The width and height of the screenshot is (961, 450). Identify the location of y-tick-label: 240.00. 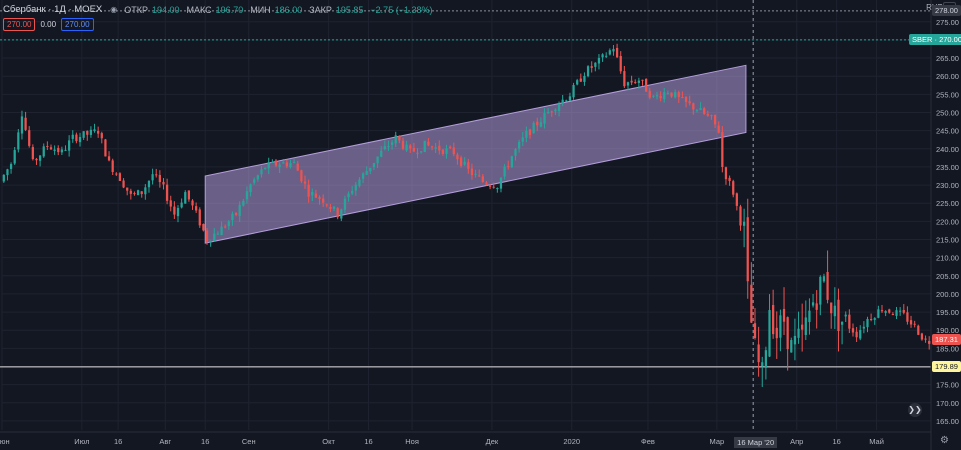
(947, 149).